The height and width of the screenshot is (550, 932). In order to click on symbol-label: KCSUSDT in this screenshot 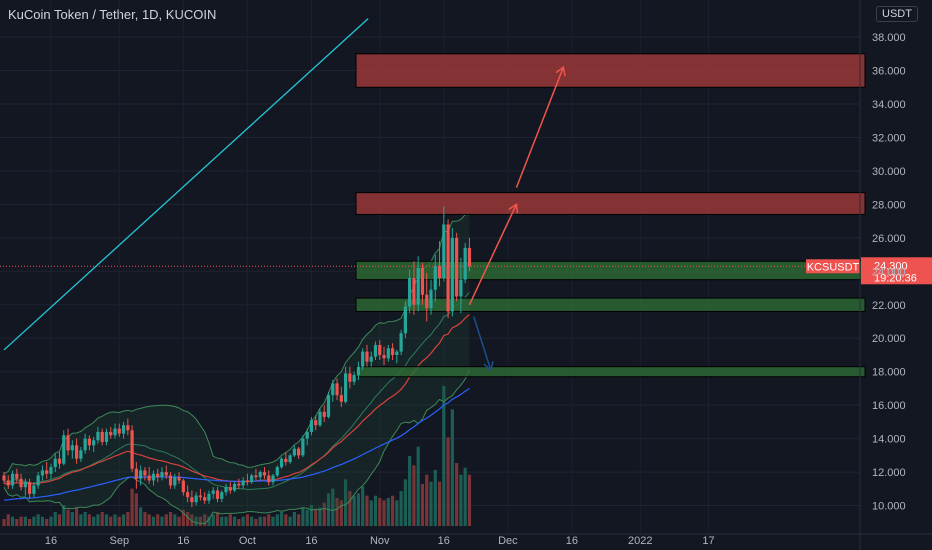, I will do `click(833, 267)`.